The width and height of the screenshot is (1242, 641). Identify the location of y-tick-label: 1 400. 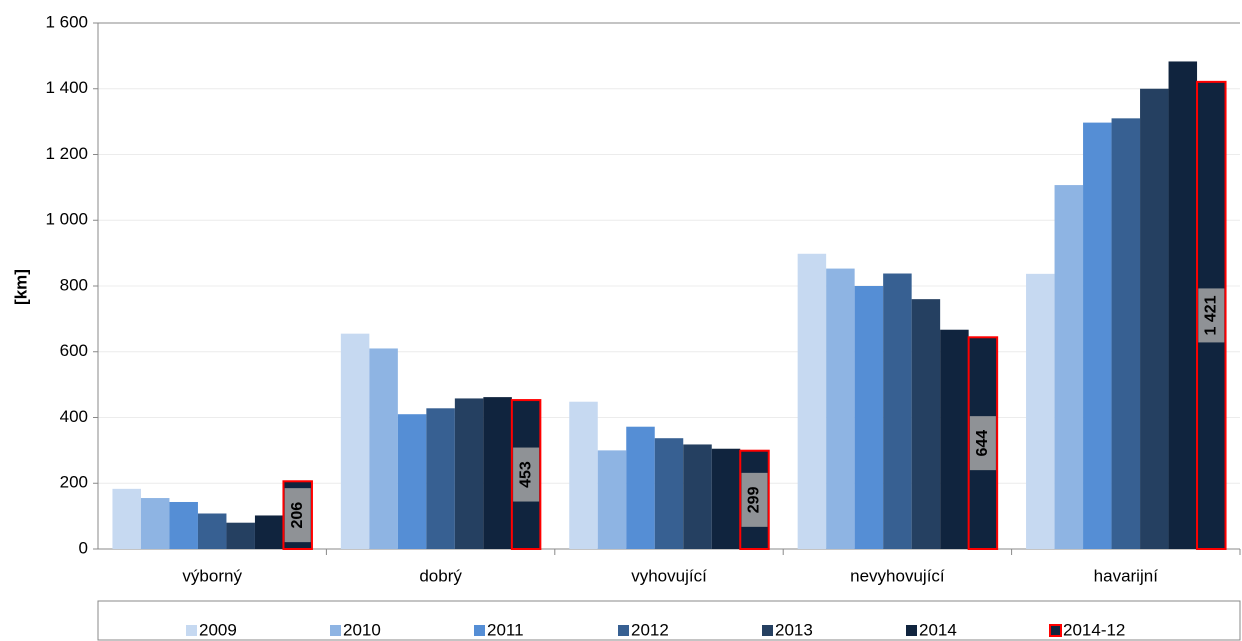
(66, 87).